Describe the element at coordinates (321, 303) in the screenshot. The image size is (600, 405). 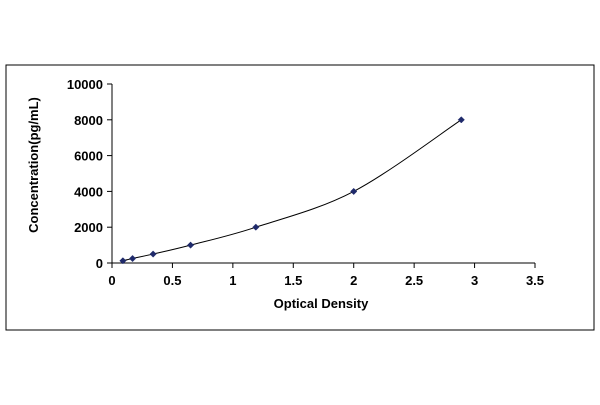
I see `x-axis-title: Optical Density` at that location.